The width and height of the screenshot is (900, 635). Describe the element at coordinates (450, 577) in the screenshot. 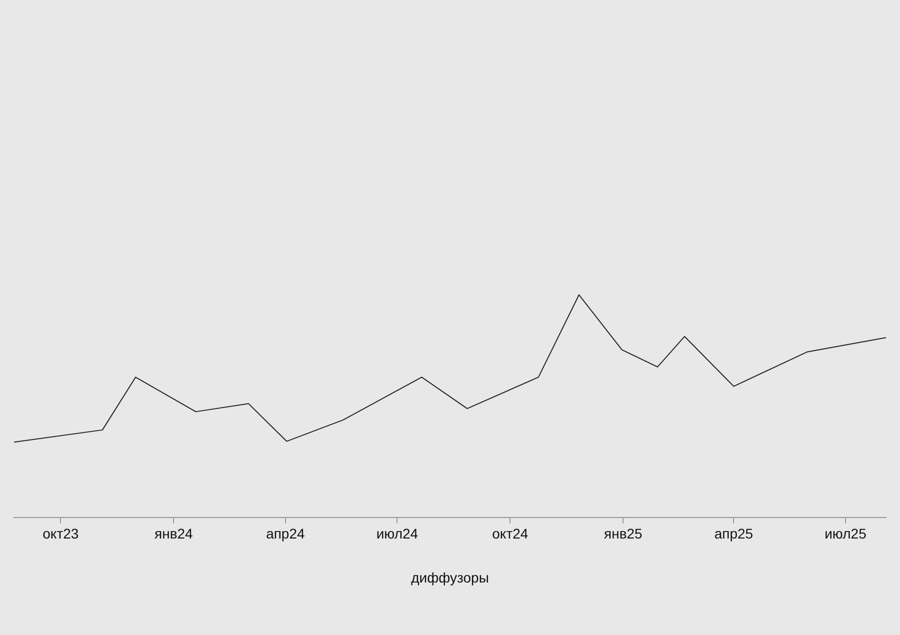

I see `x-axis-title: диффузоры` at that location.